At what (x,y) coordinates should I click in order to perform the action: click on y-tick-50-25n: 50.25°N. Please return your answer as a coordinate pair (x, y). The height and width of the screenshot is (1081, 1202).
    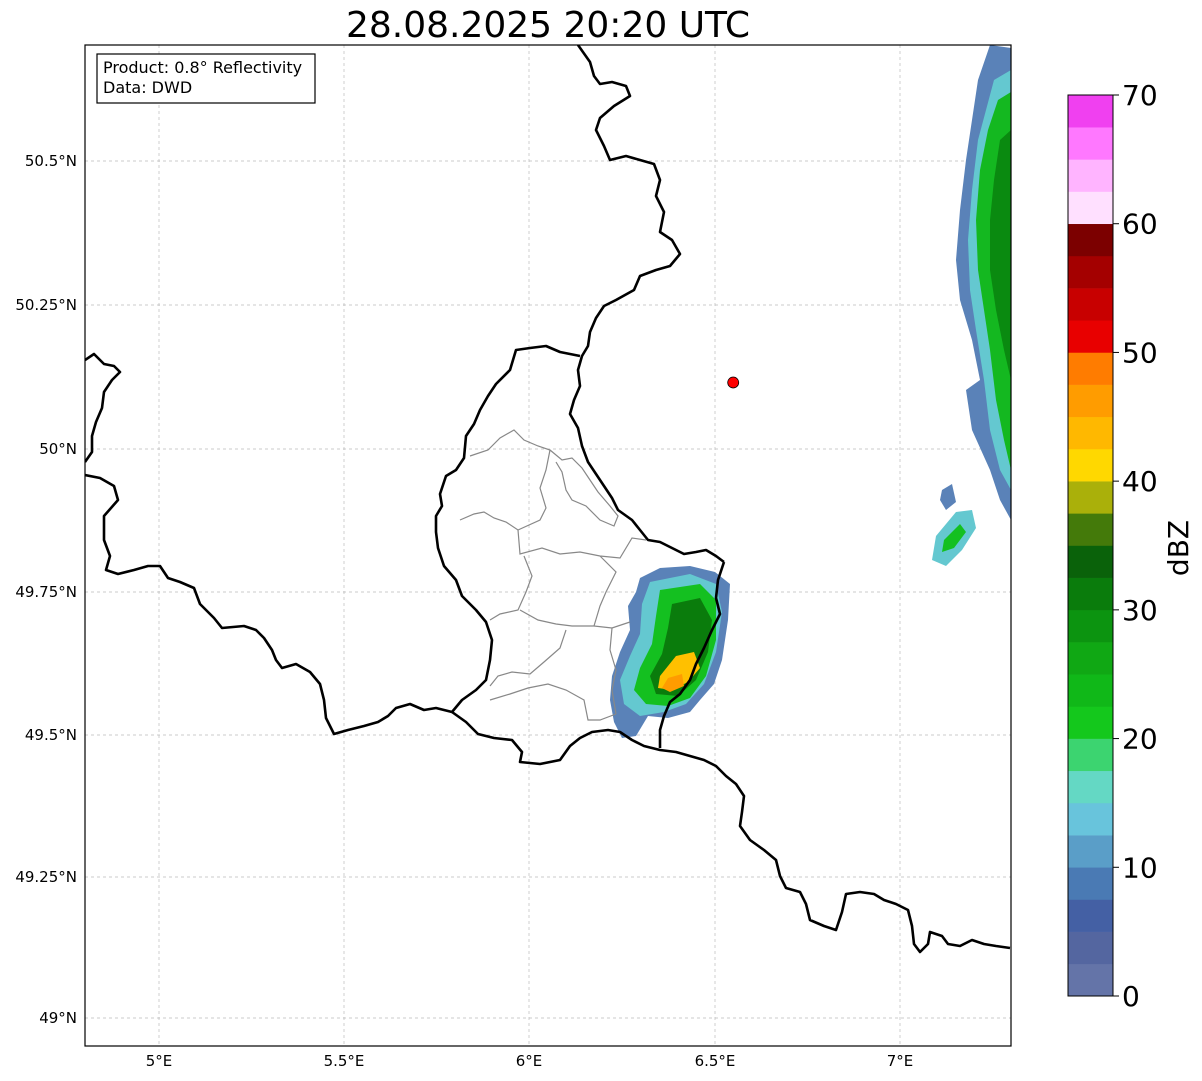
    Looking at the image, I should click on (46, 305).